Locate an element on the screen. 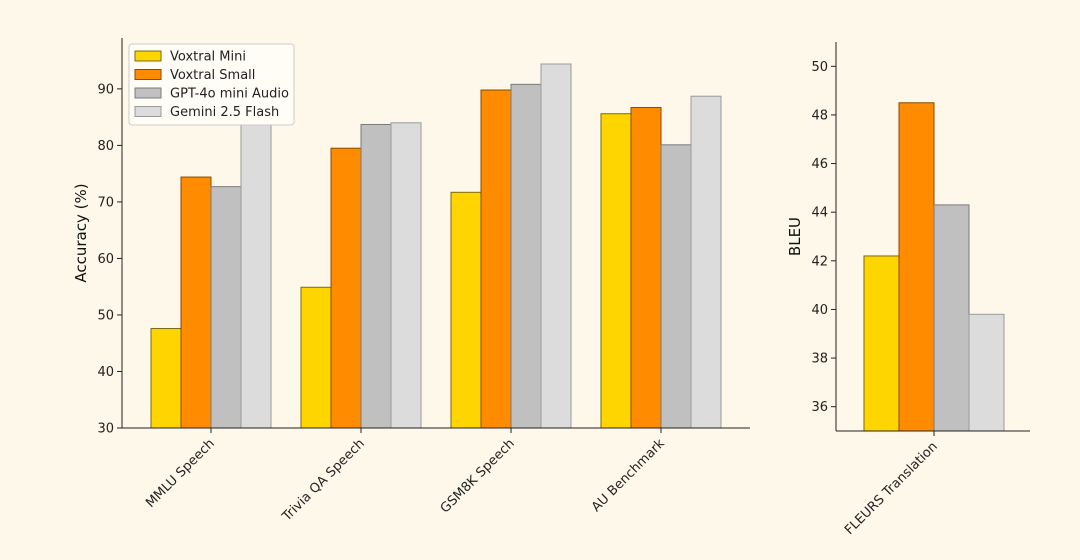 The image size is (1080, 560). bleu-bar-voxtral-mini-fleurs-translation is located at coordinates (881, 343).